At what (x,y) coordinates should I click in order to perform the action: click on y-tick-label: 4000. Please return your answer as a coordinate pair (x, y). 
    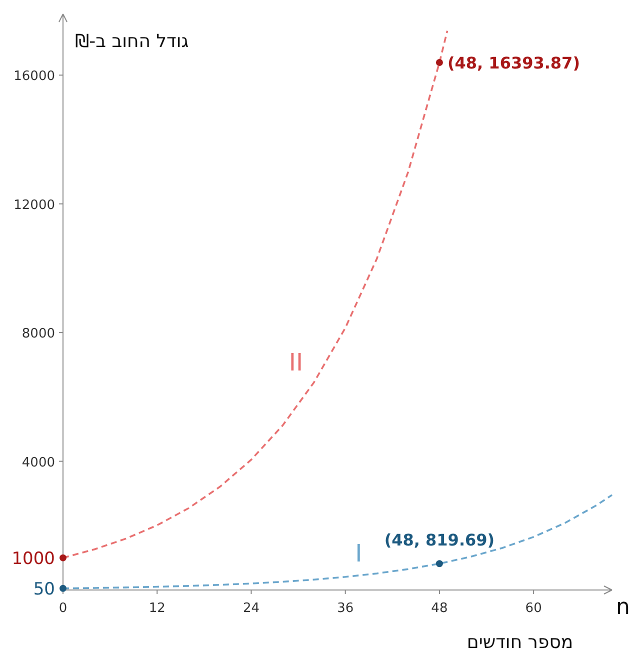
    Looking at the image, I should click on (38, 462).